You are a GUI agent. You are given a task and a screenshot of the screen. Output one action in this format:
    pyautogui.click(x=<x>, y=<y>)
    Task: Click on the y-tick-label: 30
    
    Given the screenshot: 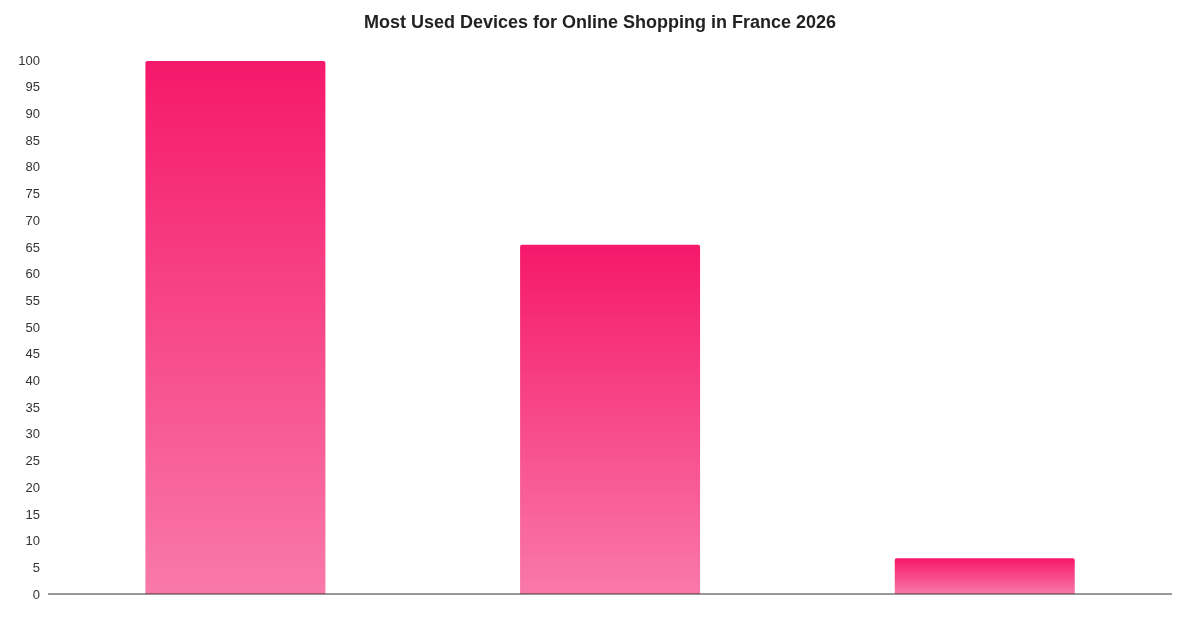 What is the action you would take?
    pyautogui.click(x=32, y=434)
    